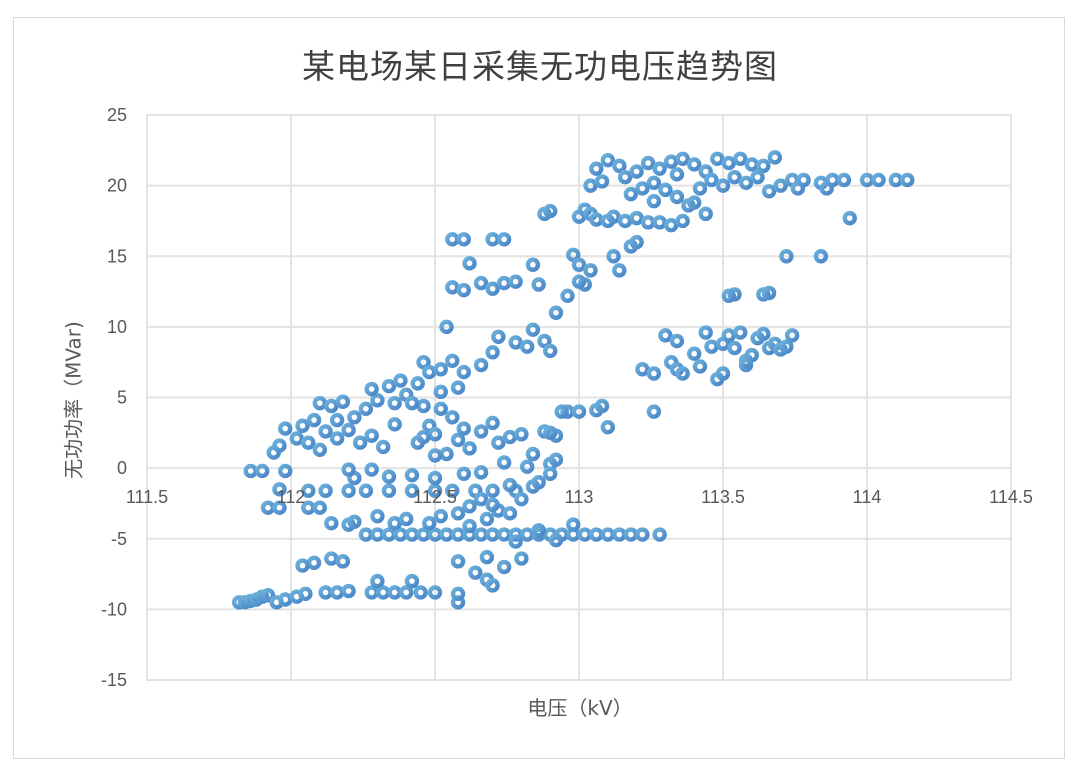 The image size is (1080, 771). What do you see at coordinates (435, 497) in the screenshot?
I see `svg-text: 112.5` at bounding box center [435, 497].